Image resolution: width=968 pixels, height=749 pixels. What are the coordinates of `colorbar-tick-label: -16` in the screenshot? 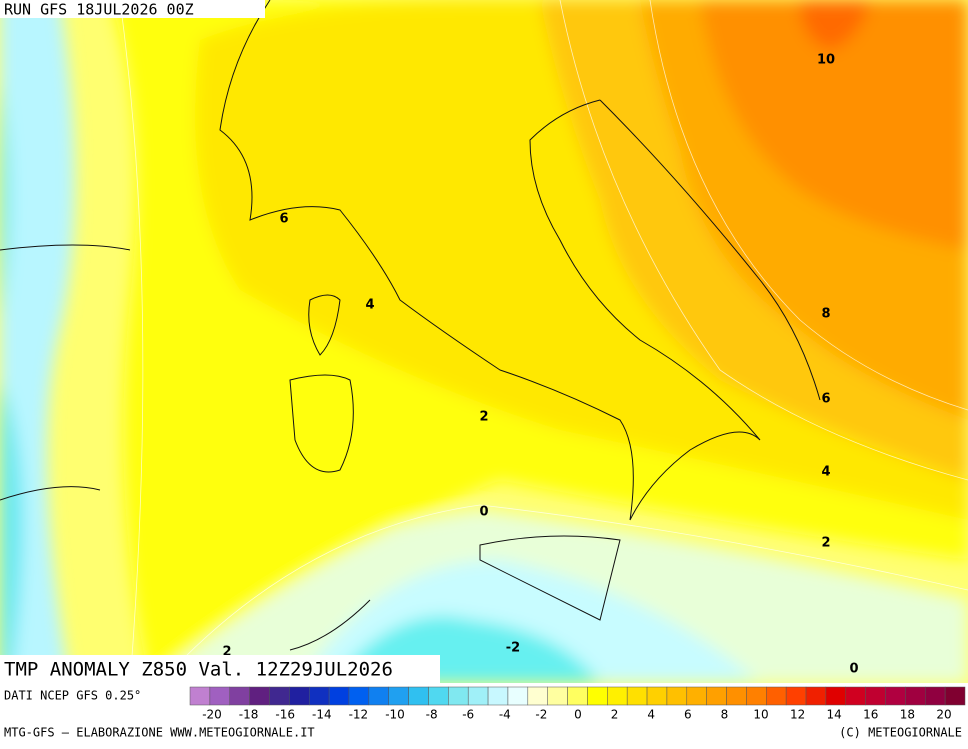 It's located at (285, 715).